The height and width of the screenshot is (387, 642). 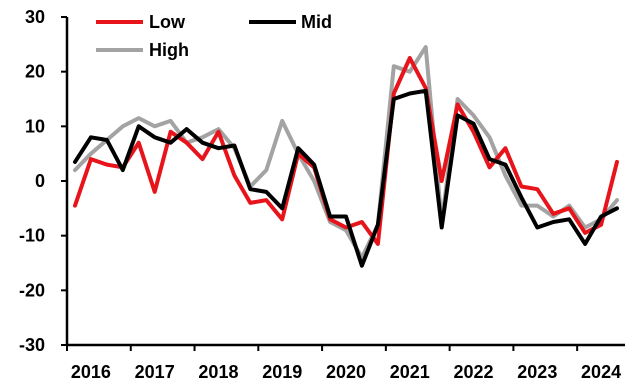 What do you see at coordinates (346, 372) in the screenshot?
I see `x-tick-label: 2020` at bounding box center [346, 372].